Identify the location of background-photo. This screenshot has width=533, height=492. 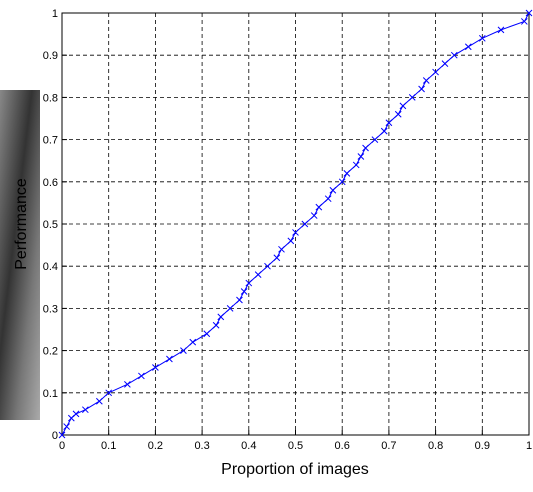
(20, 255).